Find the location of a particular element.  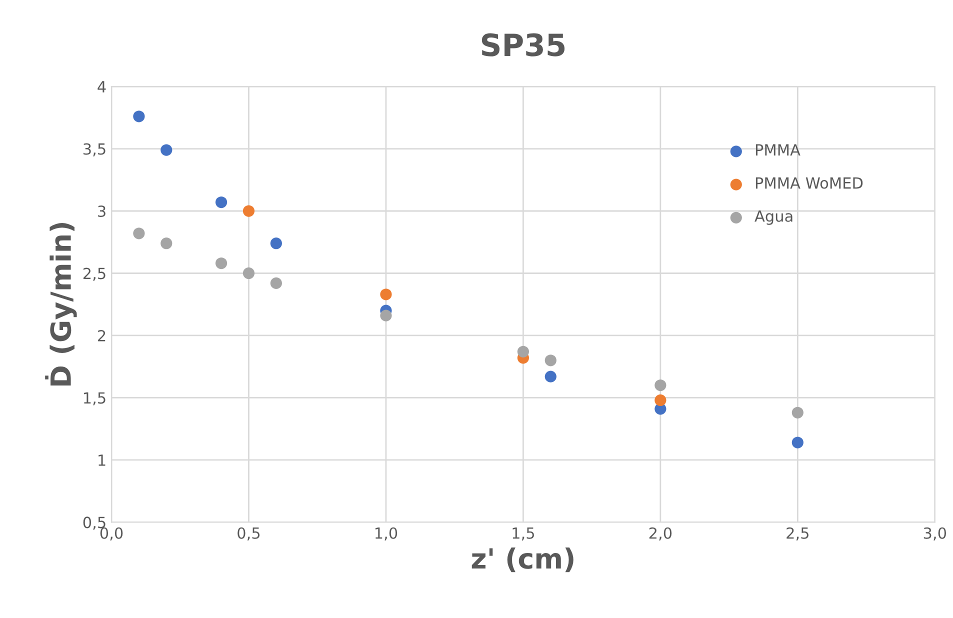

x-tick-label: 2,0 is located at coordinates (660, 533).